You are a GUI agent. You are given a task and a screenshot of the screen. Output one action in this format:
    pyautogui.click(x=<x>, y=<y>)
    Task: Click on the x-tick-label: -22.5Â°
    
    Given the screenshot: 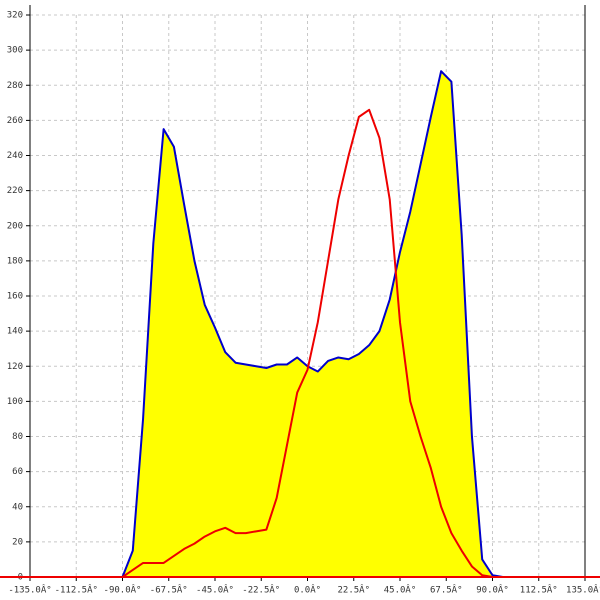 What is the action you would take?
    pyautogui.click(x=261, y=590)
    